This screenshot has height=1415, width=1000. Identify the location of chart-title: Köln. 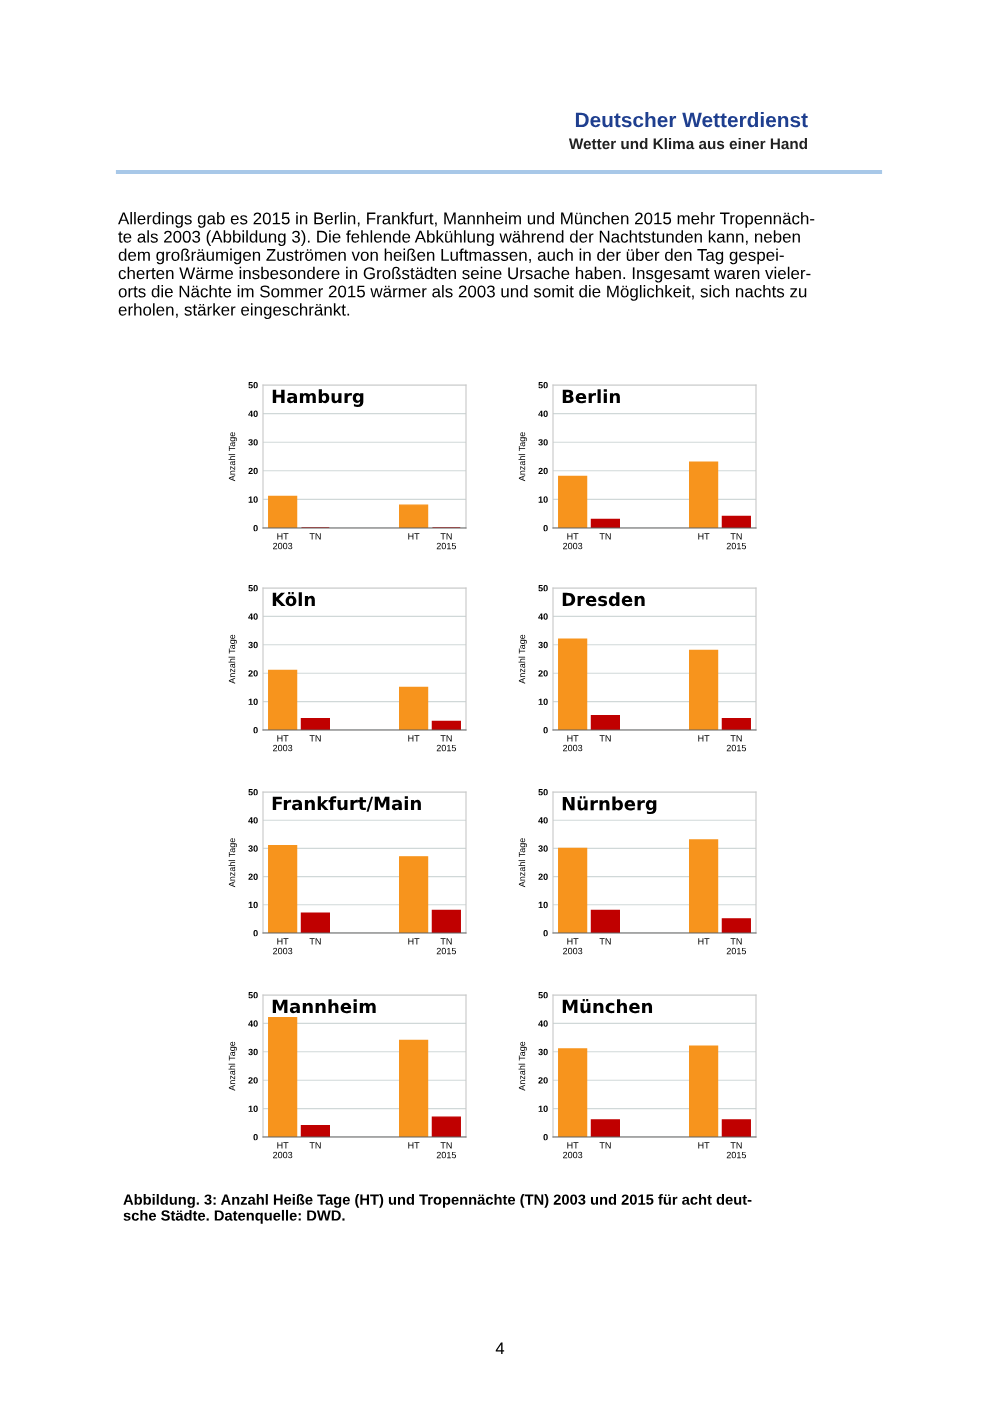
(293, 599).